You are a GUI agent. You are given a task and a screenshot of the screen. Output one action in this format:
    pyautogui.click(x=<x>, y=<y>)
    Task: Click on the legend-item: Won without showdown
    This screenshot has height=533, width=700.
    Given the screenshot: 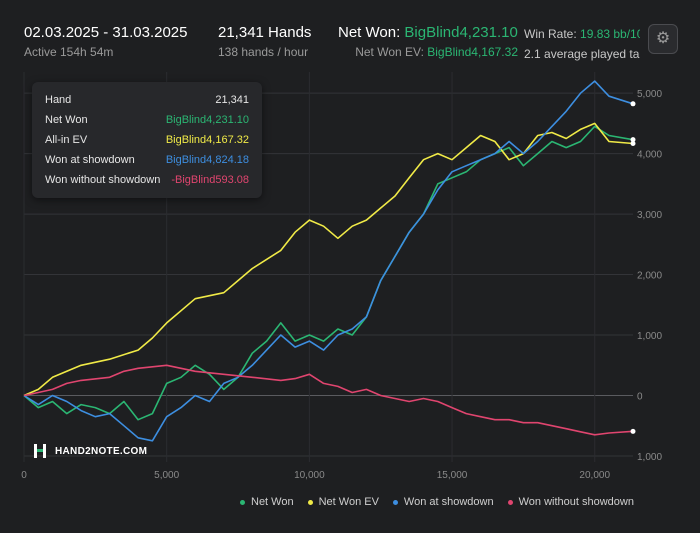 What is the action you would take?
    pyautogui.click(x=570, y=502)
    